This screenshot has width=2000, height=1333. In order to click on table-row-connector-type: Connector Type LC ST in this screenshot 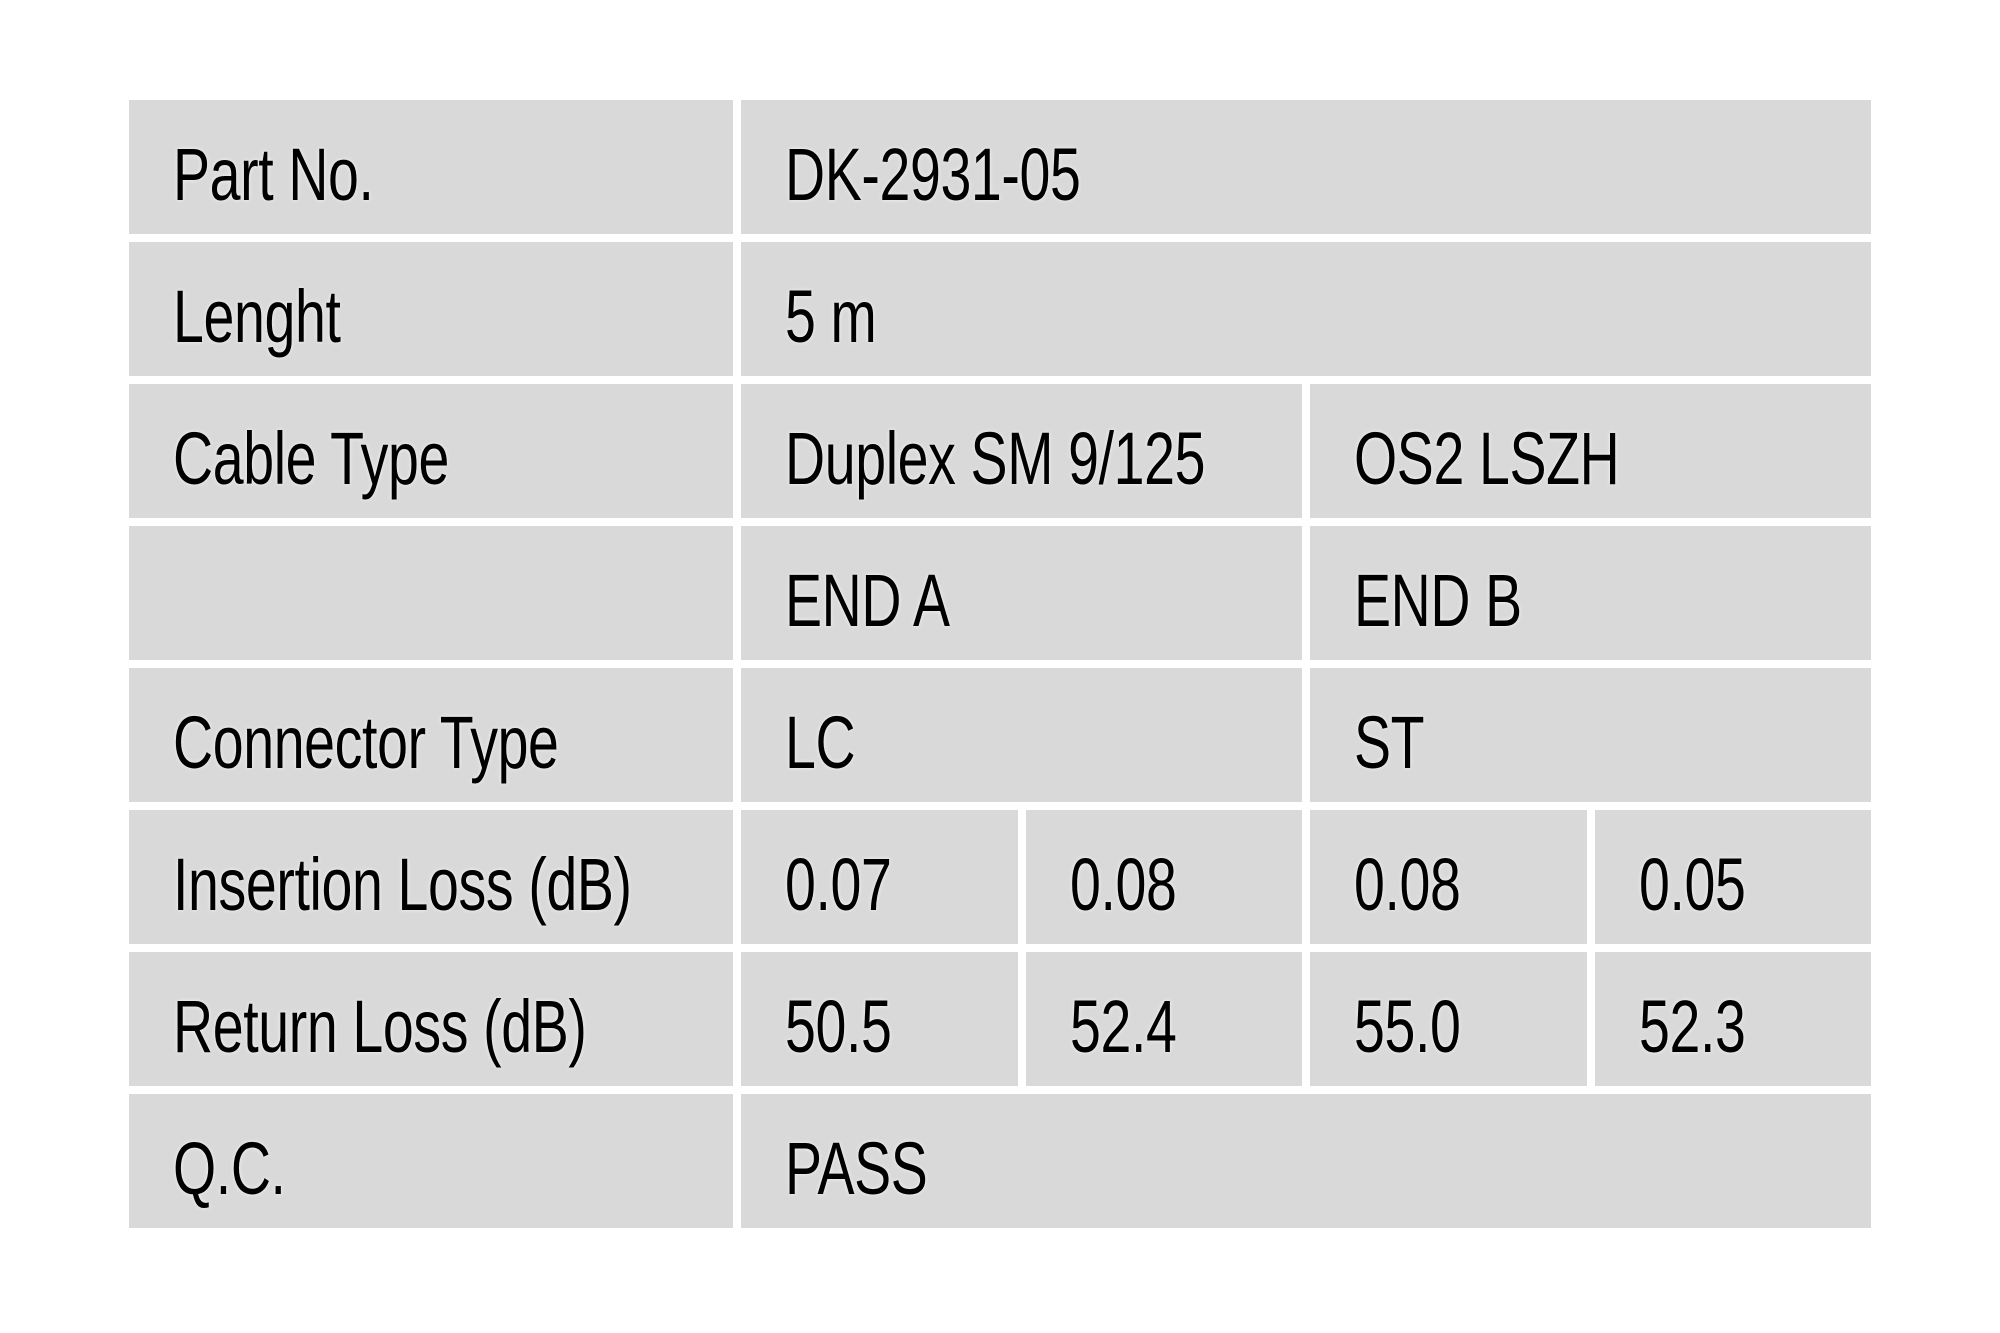, I will do `click(1000, 735)`.